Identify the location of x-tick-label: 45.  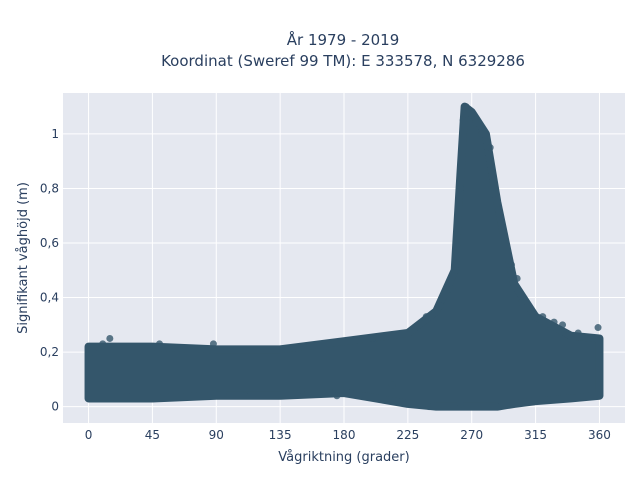
(152, 435).